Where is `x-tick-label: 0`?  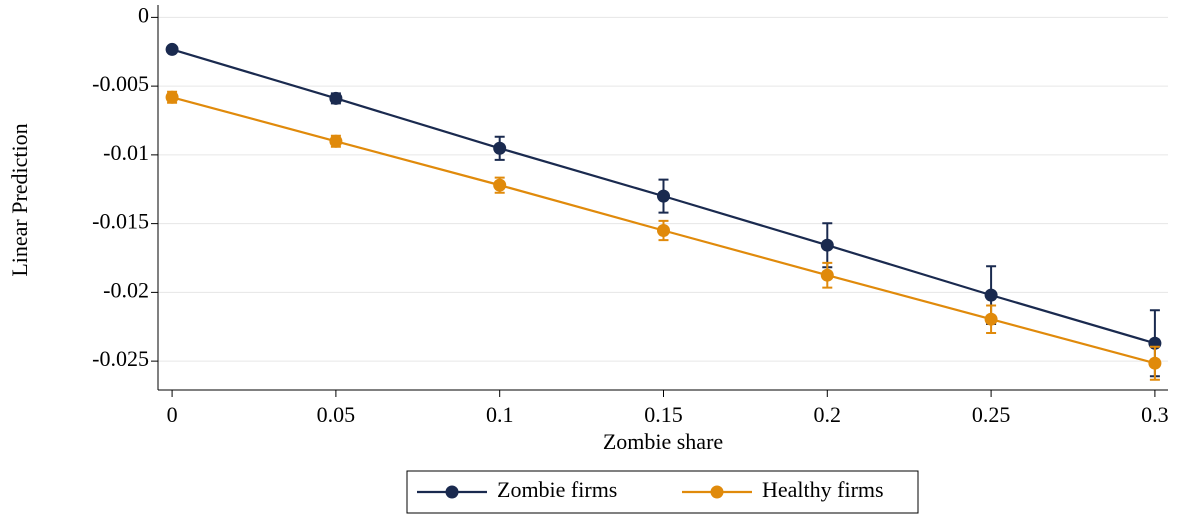
x-tick-label: 0 is located at coordinates (172, 414).